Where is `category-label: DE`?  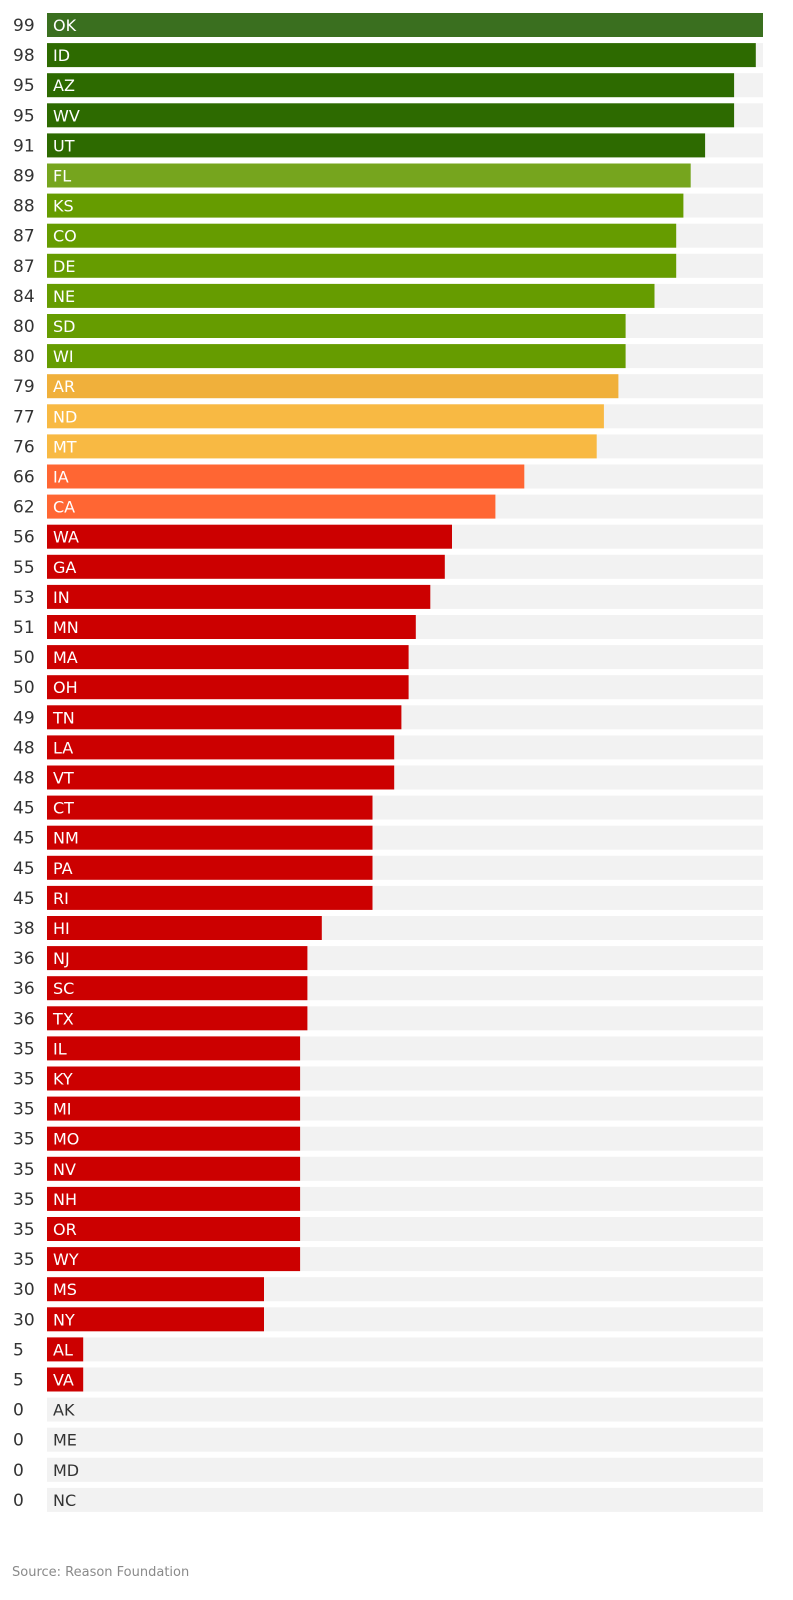
category-label: DE is located at coordinates (64, 266).